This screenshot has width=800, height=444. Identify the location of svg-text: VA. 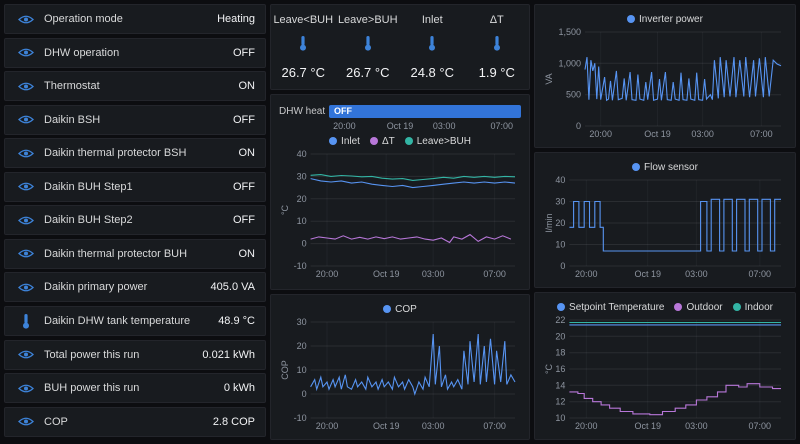
(549, 78).